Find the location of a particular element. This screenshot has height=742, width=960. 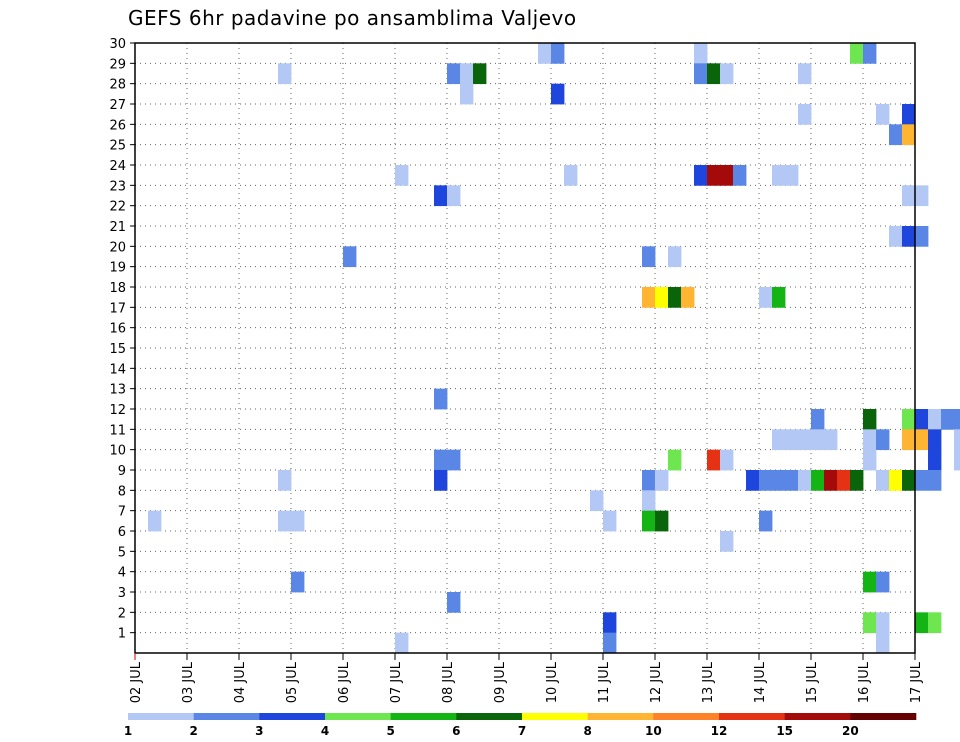

x-tick-label: 03 JUL is located at coordinates (188, 682).